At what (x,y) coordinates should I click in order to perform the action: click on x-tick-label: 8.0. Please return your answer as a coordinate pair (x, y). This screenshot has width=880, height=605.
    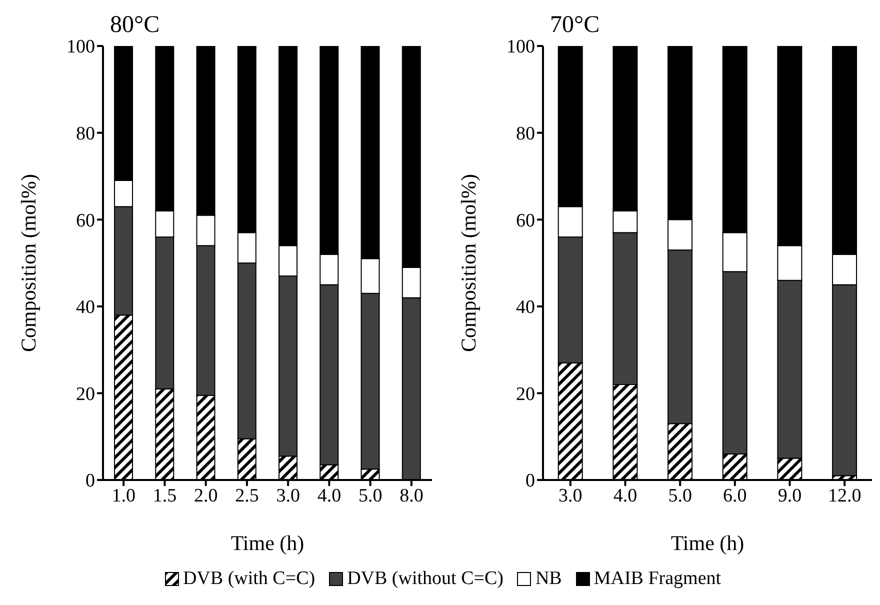
    Looking at the image, I should click on (412, 495).